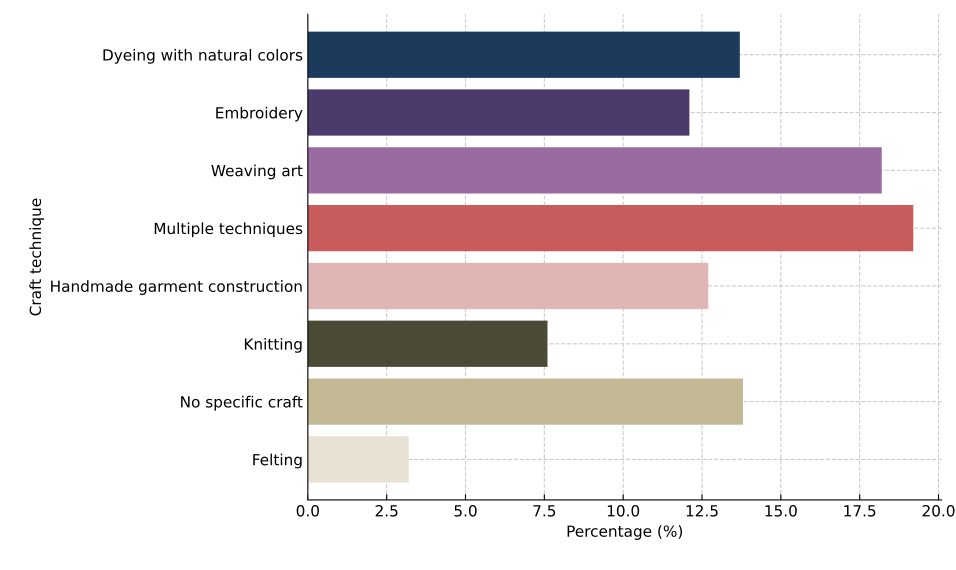 Image resolution: width=956 pixels, height=570 pixels. What do you see at coordinates (465, 511) in the screenshot?
I see `x-tick-label: 5.0` at bounding box center [465, 511].